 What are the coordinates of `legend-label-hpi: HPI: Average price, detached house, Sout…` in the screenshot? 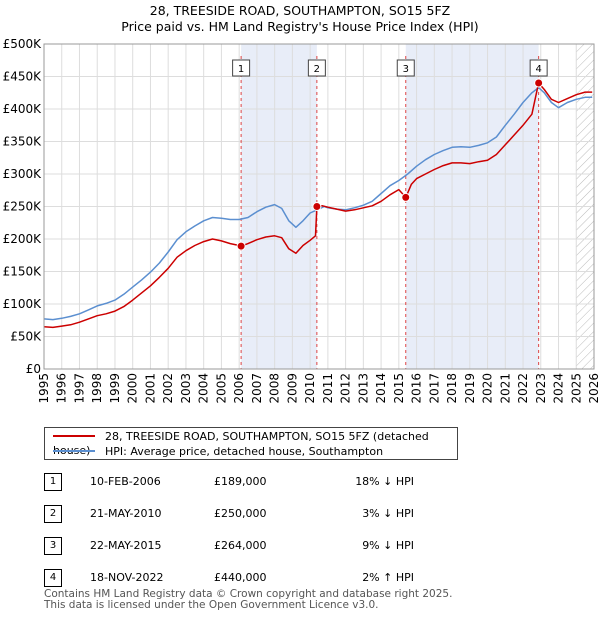 It's located at (244, 451).